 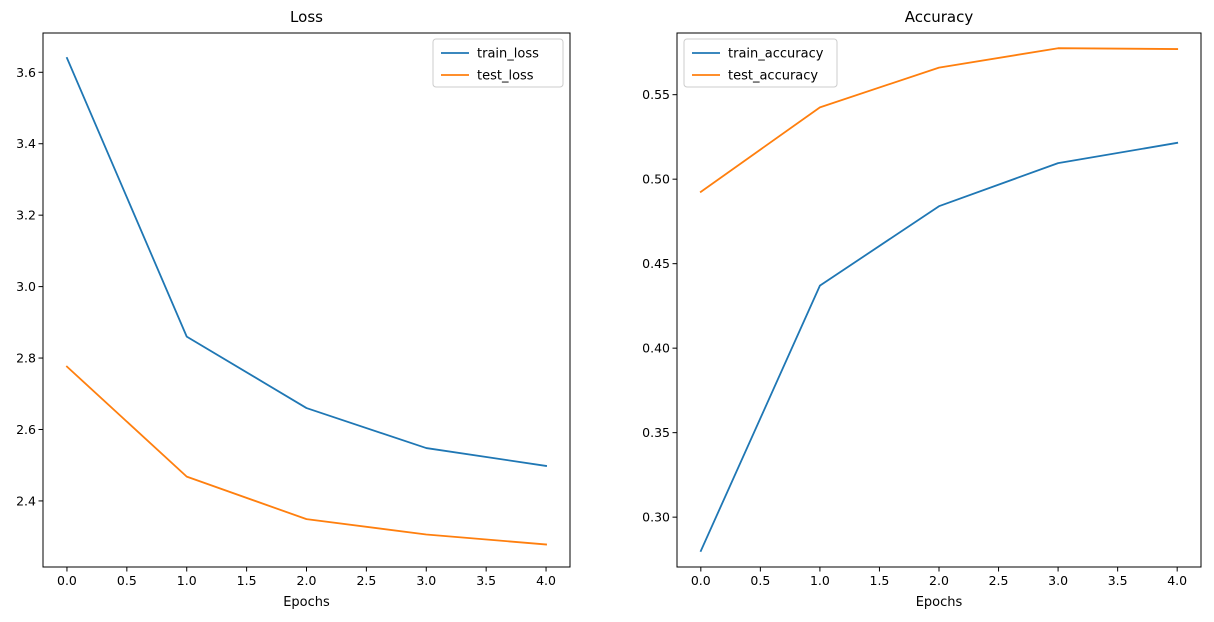 What do you see at coordinates (486, 580) in the screenshot?
I see `chart-1-x-tick-label: 3.5` at bounding box center [486, 580].